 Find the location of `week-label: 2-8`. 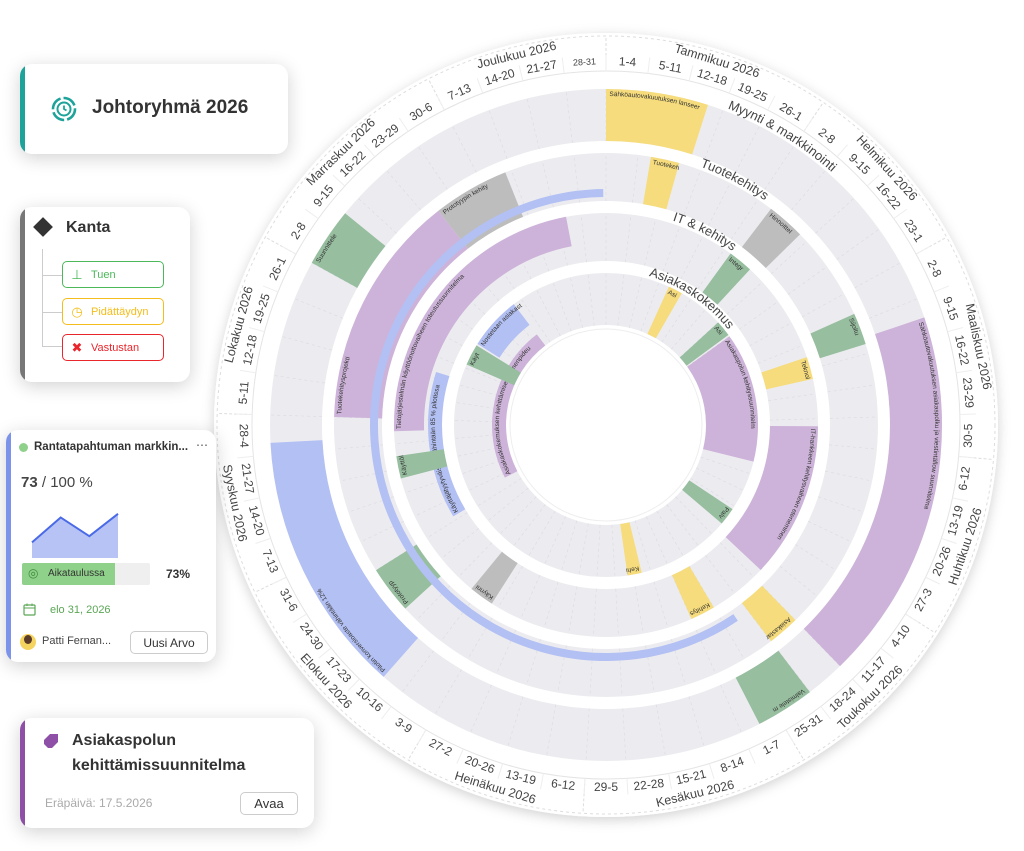

week-label: 2-8 is located at coordinates (934, 269).